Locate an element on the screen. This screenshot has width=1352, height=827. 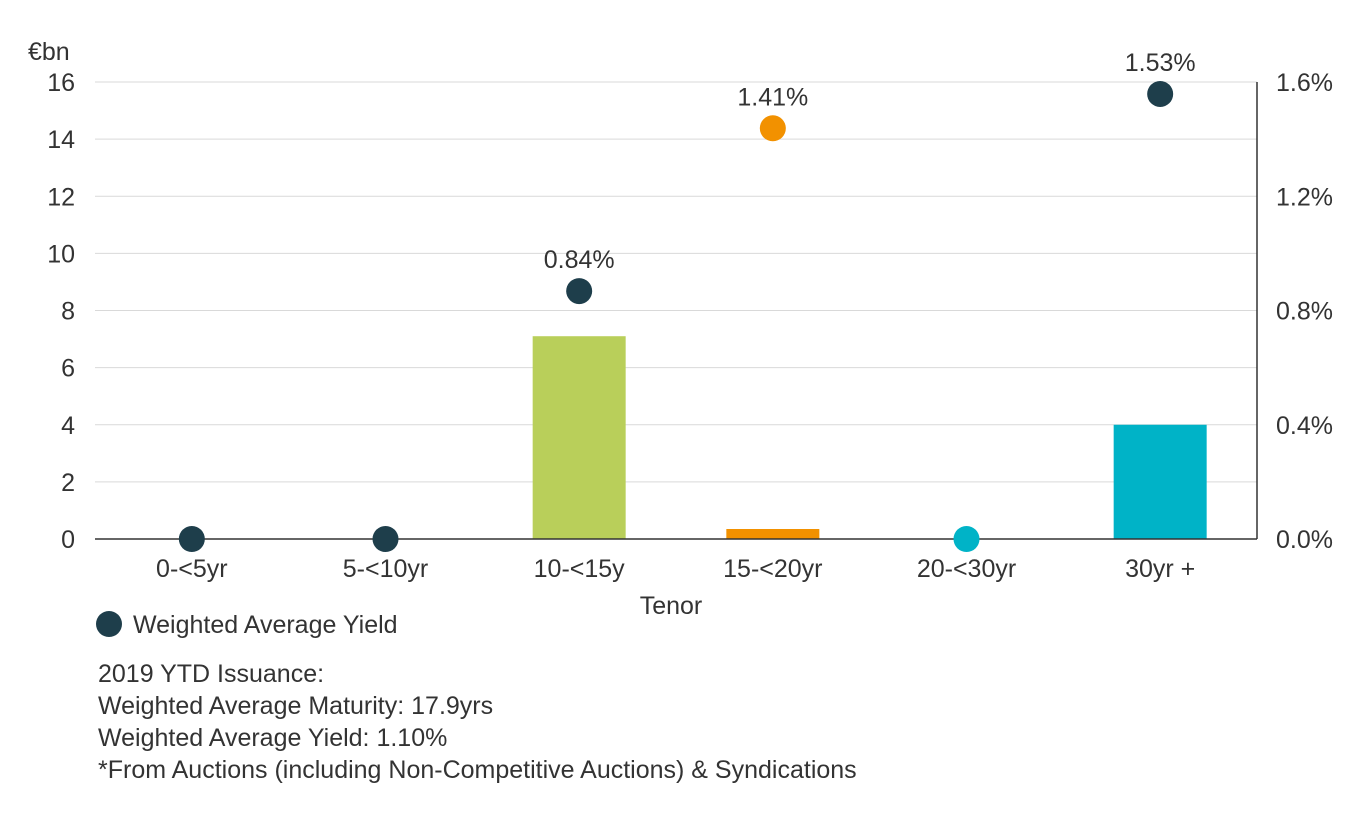
y-tick-label: 4 is located at coordinates (68, 426).